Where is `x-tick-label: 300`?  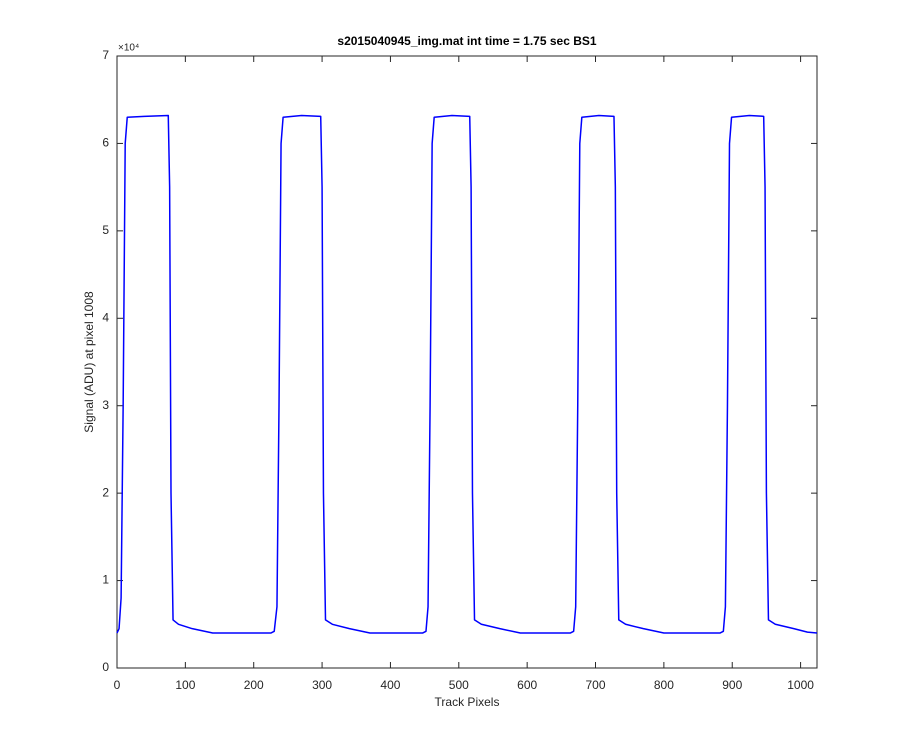 x-tick-label: 300 is located at coordinates (322, 685).